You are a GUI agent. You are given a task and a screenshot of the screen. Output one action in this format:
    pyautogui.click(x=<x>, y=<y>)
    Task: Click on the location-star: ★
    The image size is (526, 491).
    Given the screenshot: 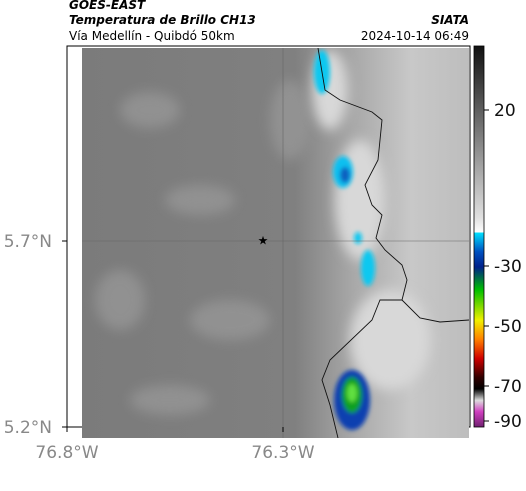 What is the action you would take?
    pyautogui.click(x=263, y=241)
    